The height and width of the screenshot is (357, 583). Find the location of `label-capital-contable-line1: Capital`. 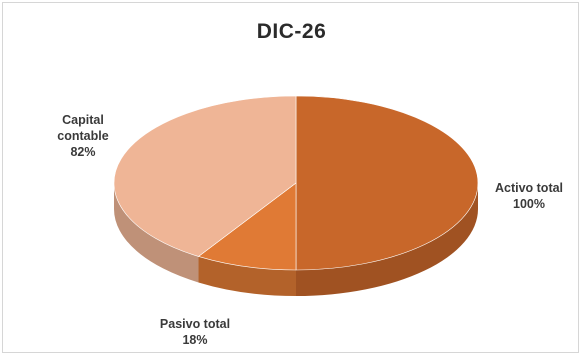

label-capital-contable-line1: Capital is located at coordinates (83, 120).